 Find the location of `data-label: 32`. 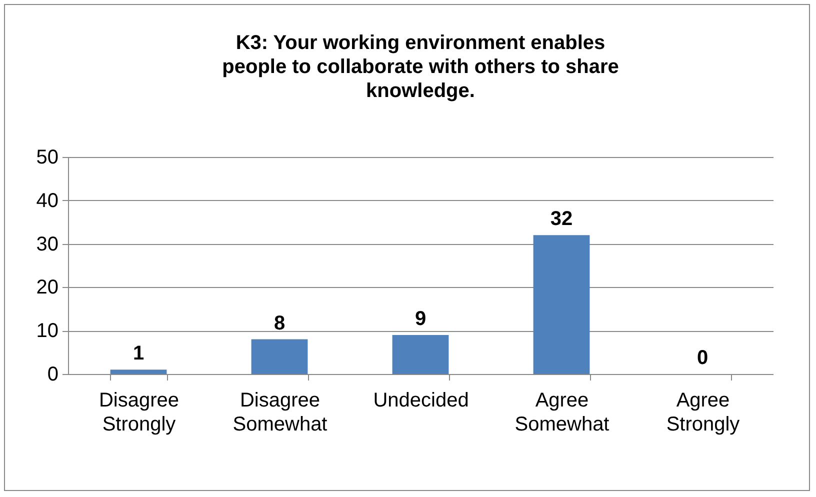

data-label: 32 is located at coordinates (561, 219).